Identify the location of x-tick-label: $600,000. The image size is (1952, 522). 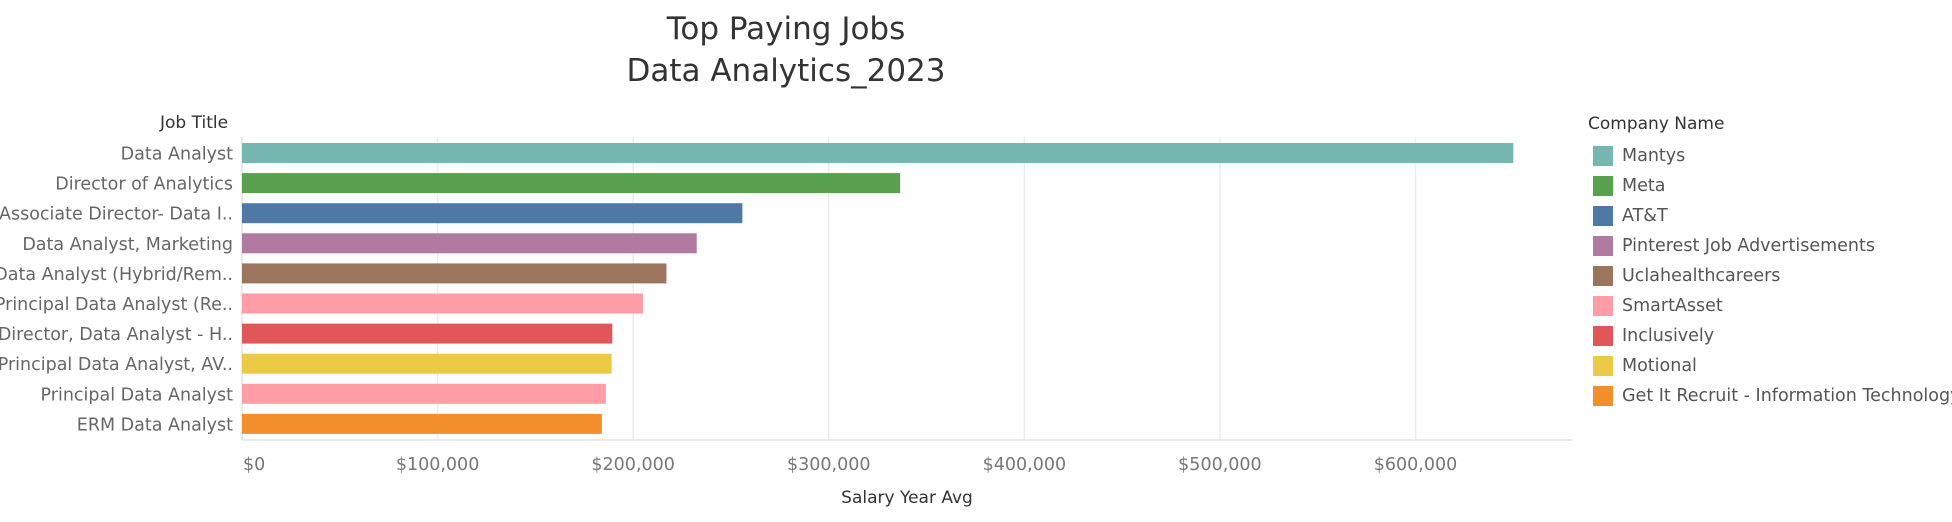
(1416, 465).